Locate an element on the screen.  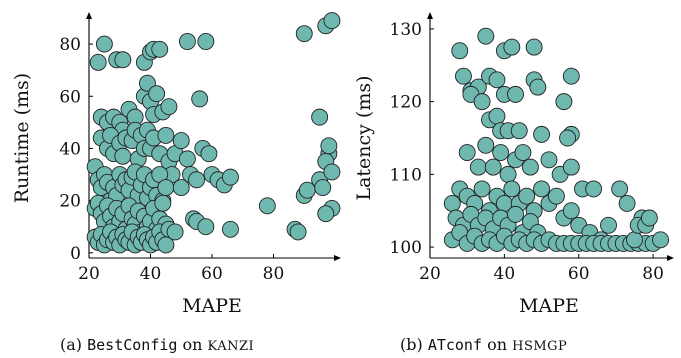
x-tick-label: 40 is located at coordinates (151, 274).